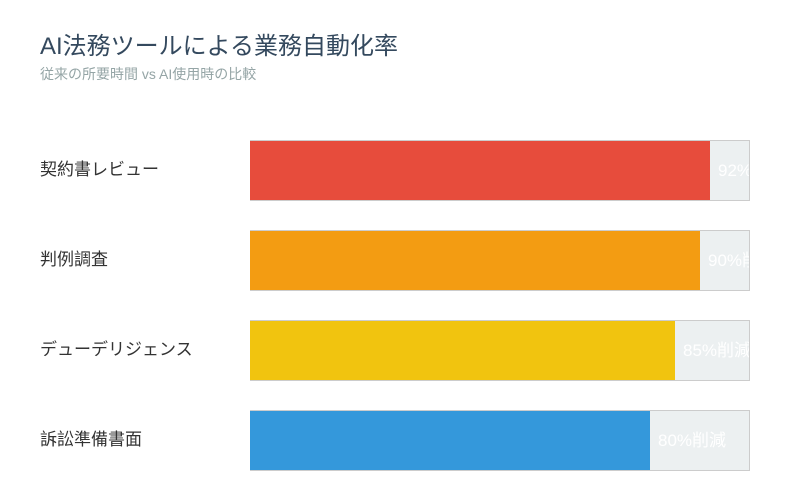  Describe the element at coordinates (74, 259) in the screenshot. I see `category-label: 判例調査` at that location.